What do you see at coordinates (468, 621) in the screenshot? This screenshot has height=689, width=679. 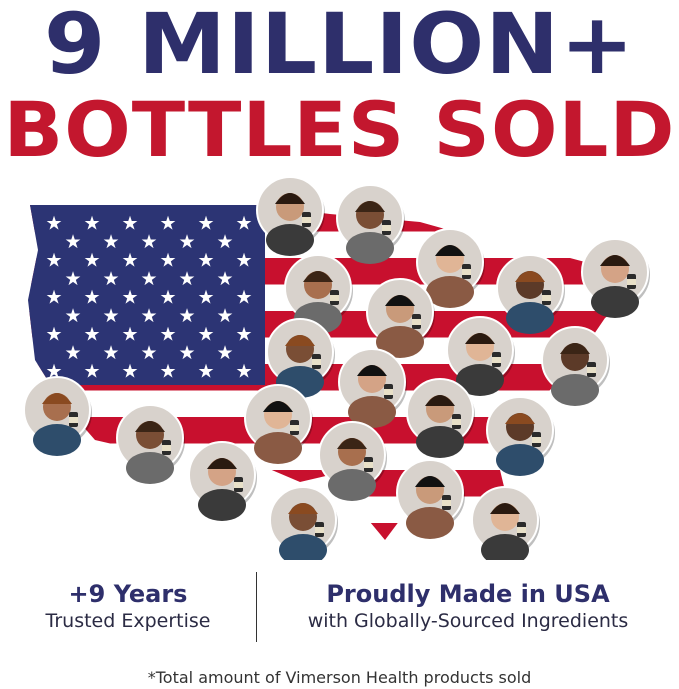 I see `stat-subtitle: with Globally-Sourced Ingredients` at bounding box center [468, 621].